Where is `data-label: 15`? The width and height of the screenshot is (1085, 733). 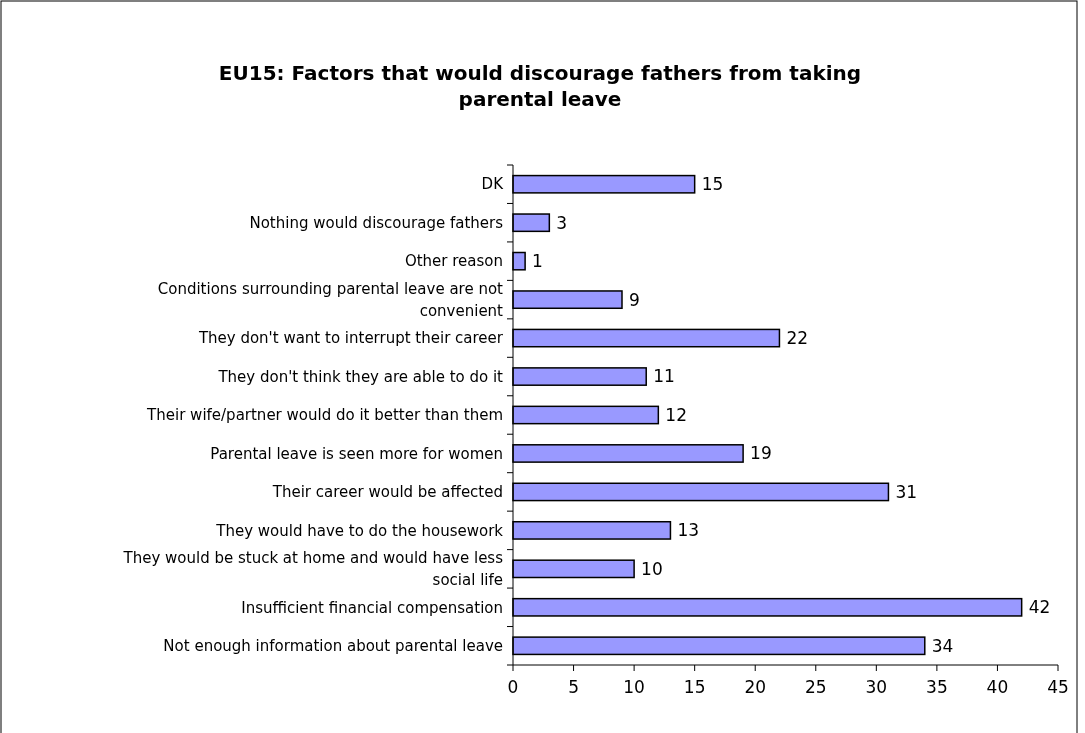 data-label: 15 is located at coordinates (712, 184).